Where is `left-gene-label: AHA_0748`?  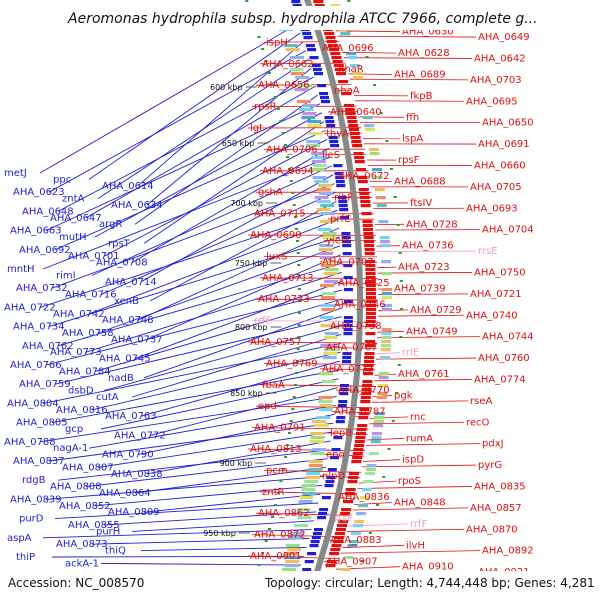 left-gene-label: AHA_0748 is located at coordinates (128, 320).